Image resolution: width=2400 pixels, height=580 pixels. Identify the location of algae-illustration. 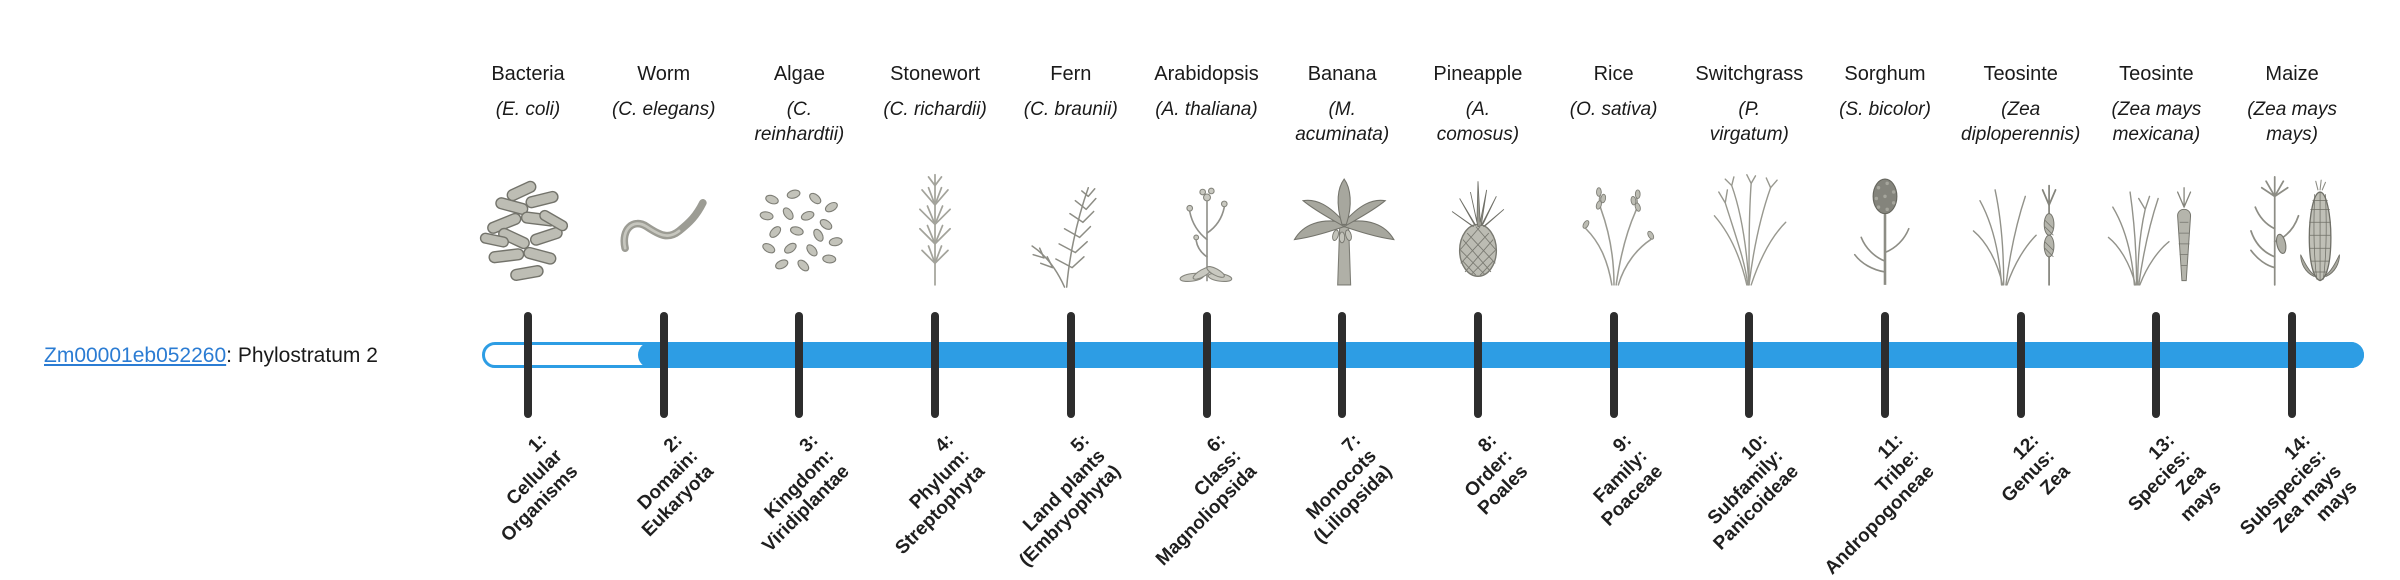
(799, 230).